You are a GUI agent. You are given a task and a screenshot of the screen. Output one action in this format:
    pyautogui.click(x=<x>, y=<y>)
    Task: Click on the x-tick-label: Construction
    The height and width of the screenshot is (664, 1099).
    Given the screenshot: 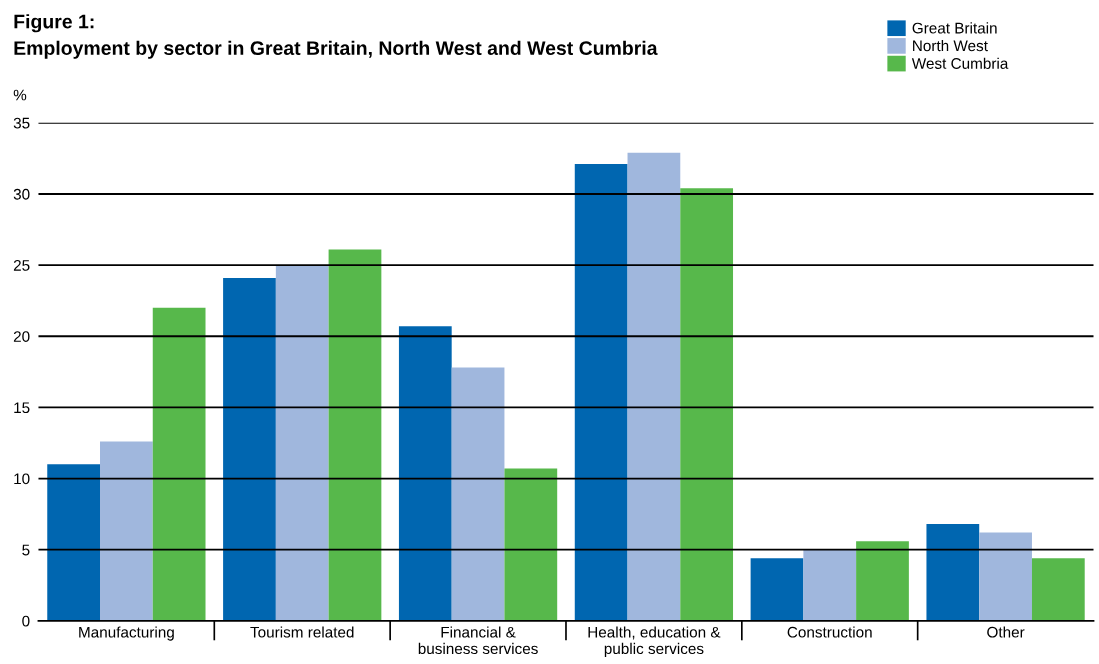 What is the action you would take?
    pyautogui.click(x=829, y=632)
    